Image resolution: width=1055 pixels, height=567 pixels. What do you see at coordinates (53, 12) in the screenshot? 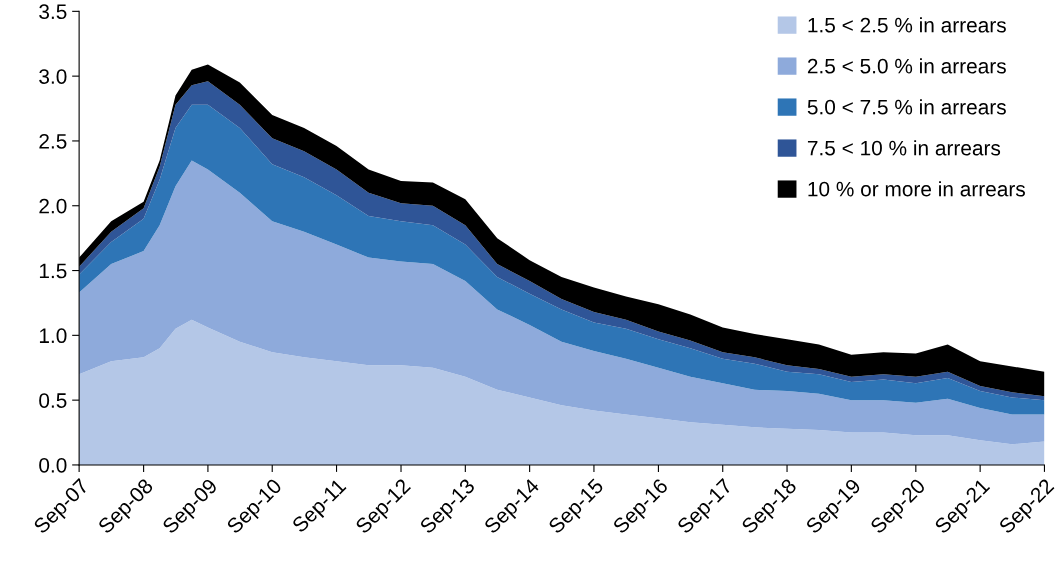
I see `y-tick-label: 3.5` at bounding box center [53, 12].